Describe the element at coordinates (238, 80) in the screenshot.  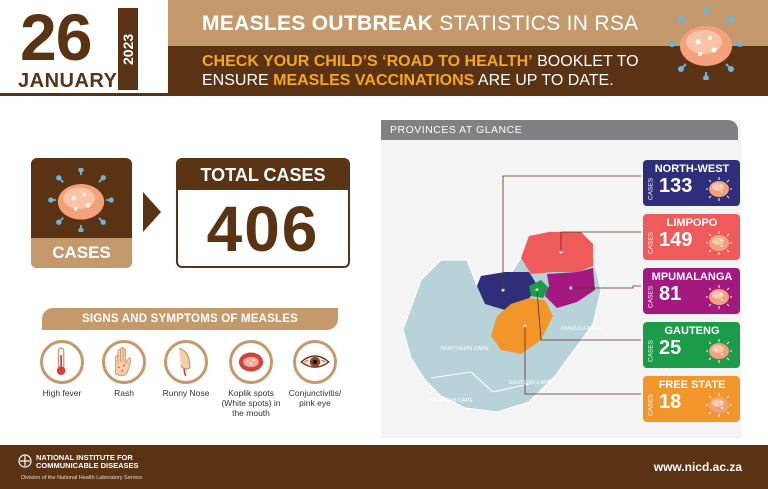
I see `sub-line2-start: ENSURE` at that location.